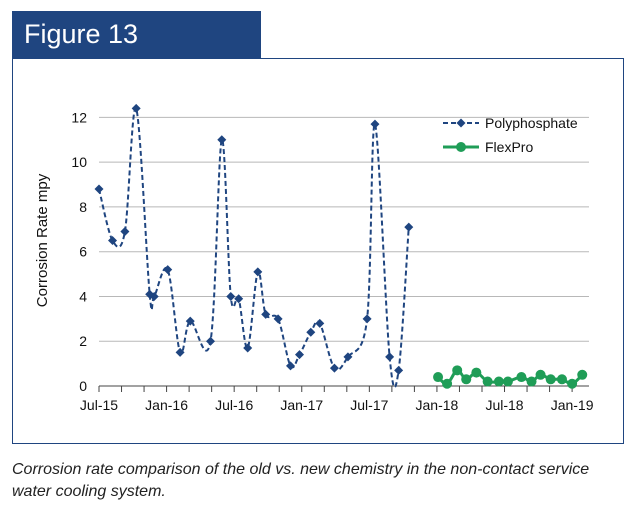  Describe the element at coordinates (79, 117) in the screenshot. I see `y-tick-label: 12` at that location.